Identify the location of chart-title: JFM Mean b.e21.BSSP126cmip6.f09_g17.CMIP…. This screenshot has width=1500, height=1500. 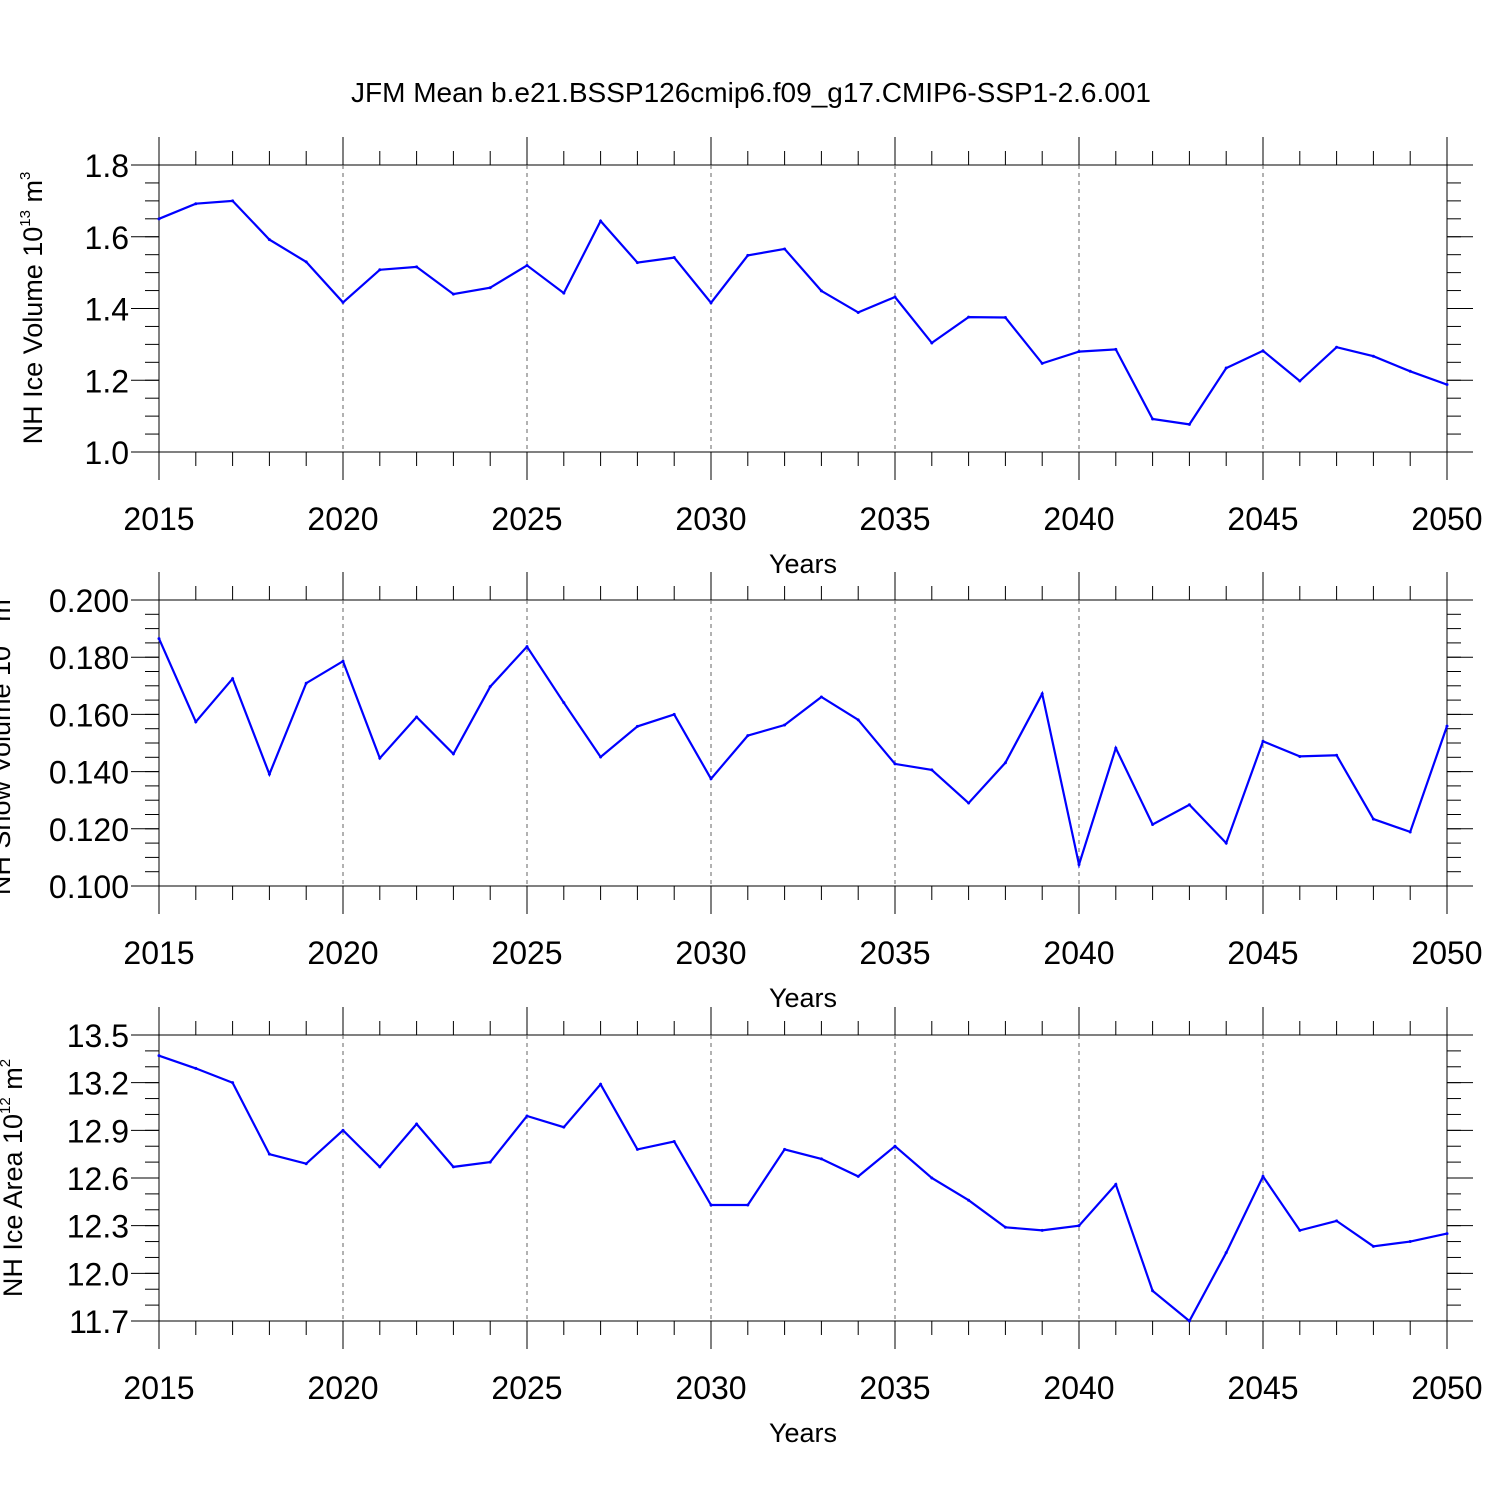
(751, 92).